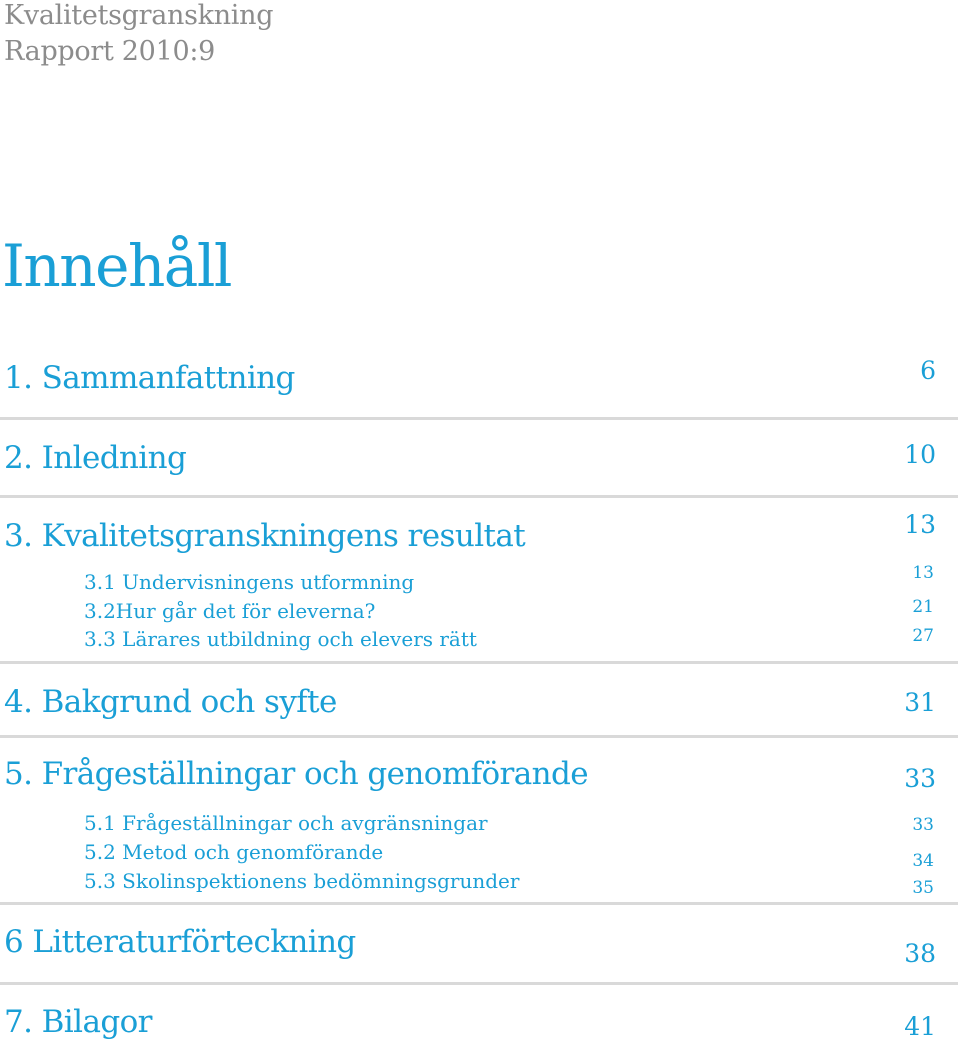 The width and height of the screenshot is (960, 1046). Describe the element at coordinates (95, 458) in the screenshot. I see `toc-entry-2-label: 2. Inledning` at that location.